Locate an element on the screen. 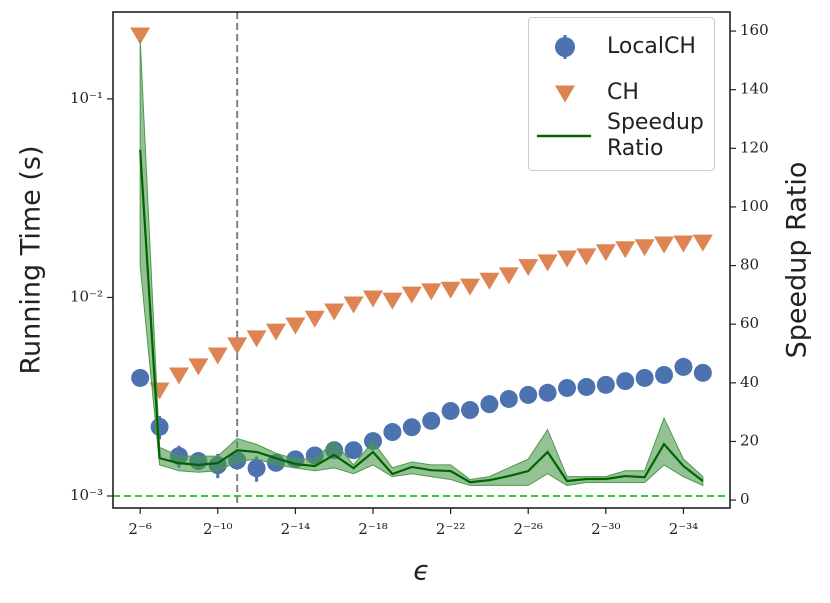  x-tick-label: 2⁻³⁴ is located at coordinates (684, 529).